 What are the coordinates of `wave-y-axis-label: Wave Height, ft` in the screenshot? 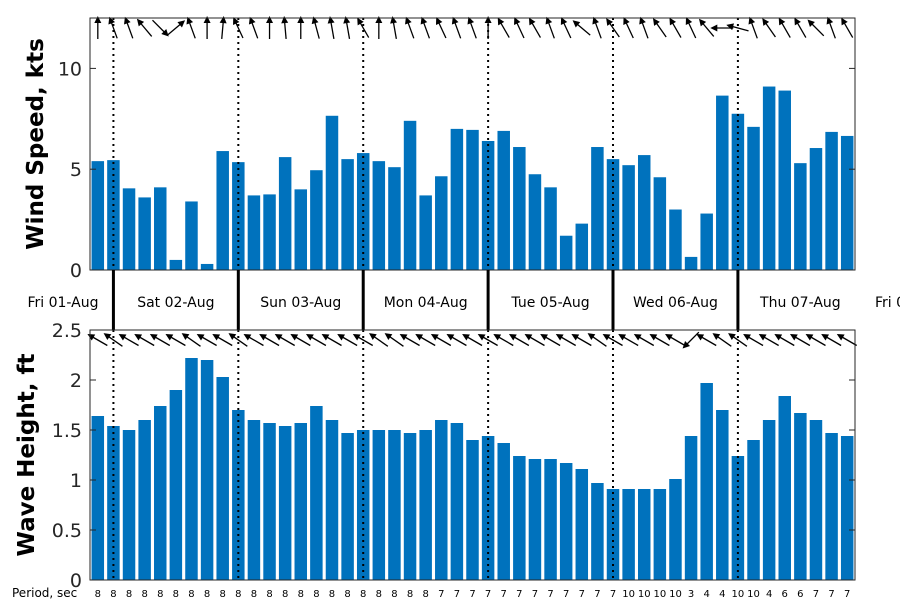 It's located at (27, 455).